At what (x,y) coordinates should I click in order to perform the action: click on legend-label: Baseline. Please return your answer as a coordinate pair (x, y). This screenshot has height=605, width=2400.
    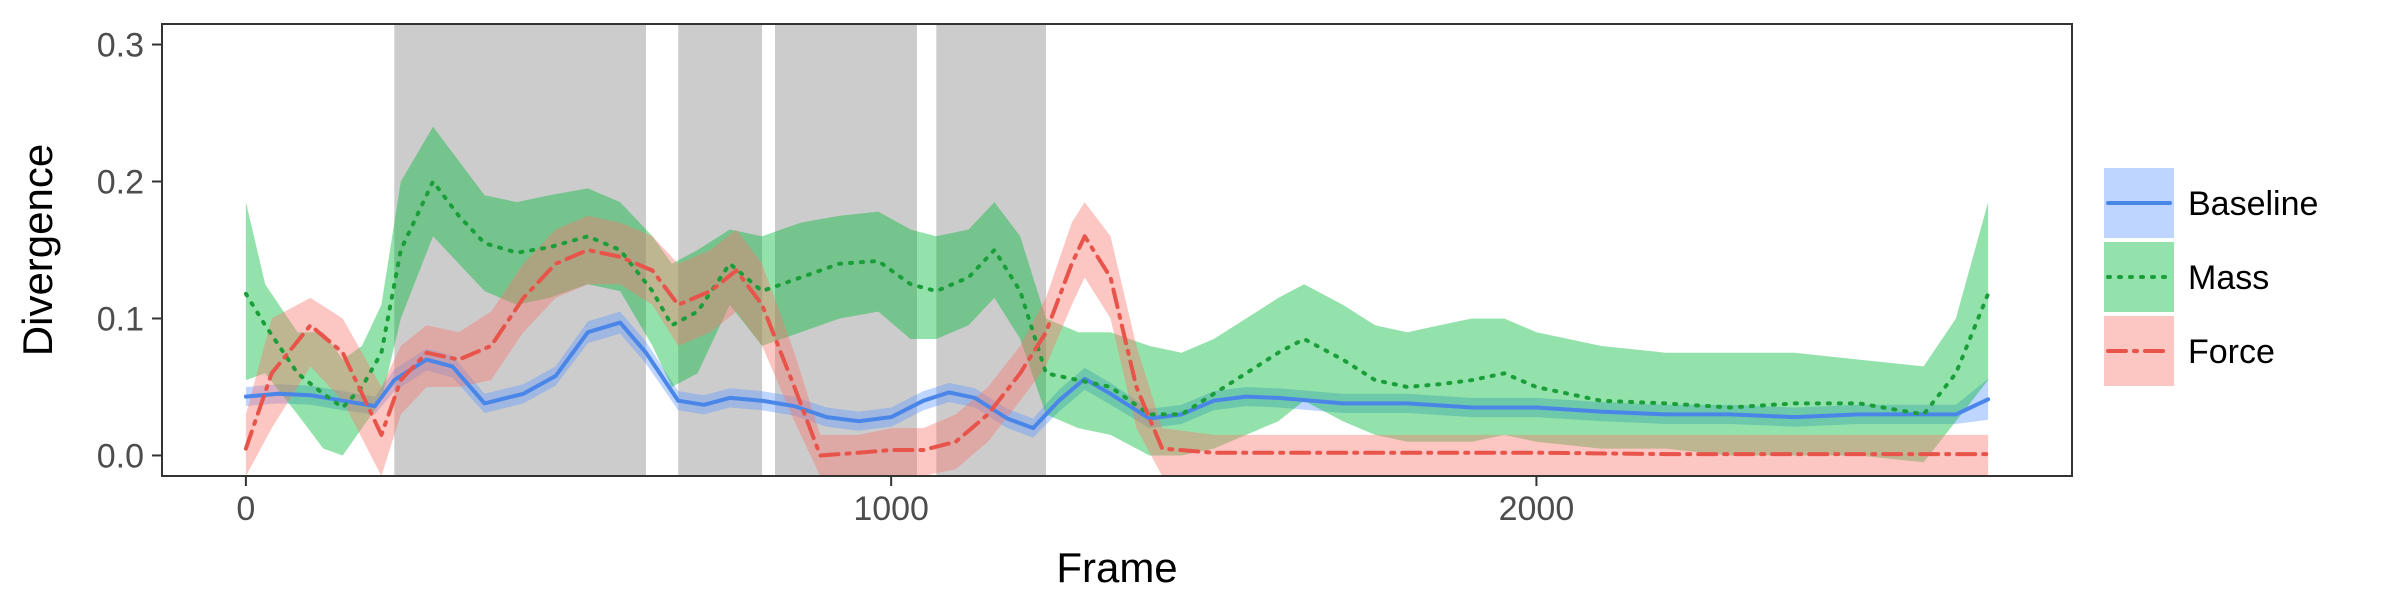
    Looking at the image, I should click on (2253, 204).